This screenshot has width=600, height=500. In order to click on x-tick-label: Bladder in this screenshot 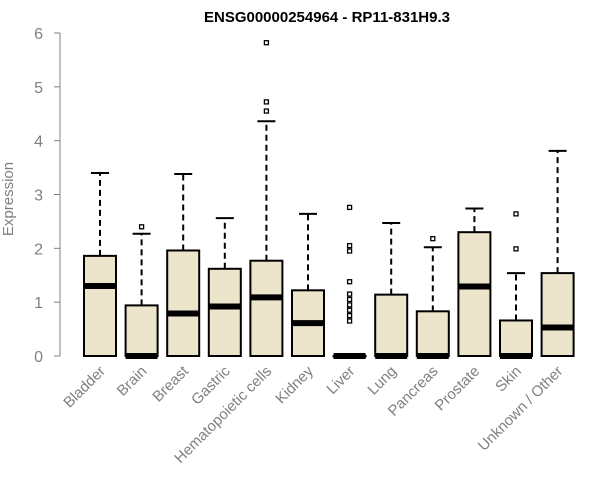, I will do `click(84, 387)`.